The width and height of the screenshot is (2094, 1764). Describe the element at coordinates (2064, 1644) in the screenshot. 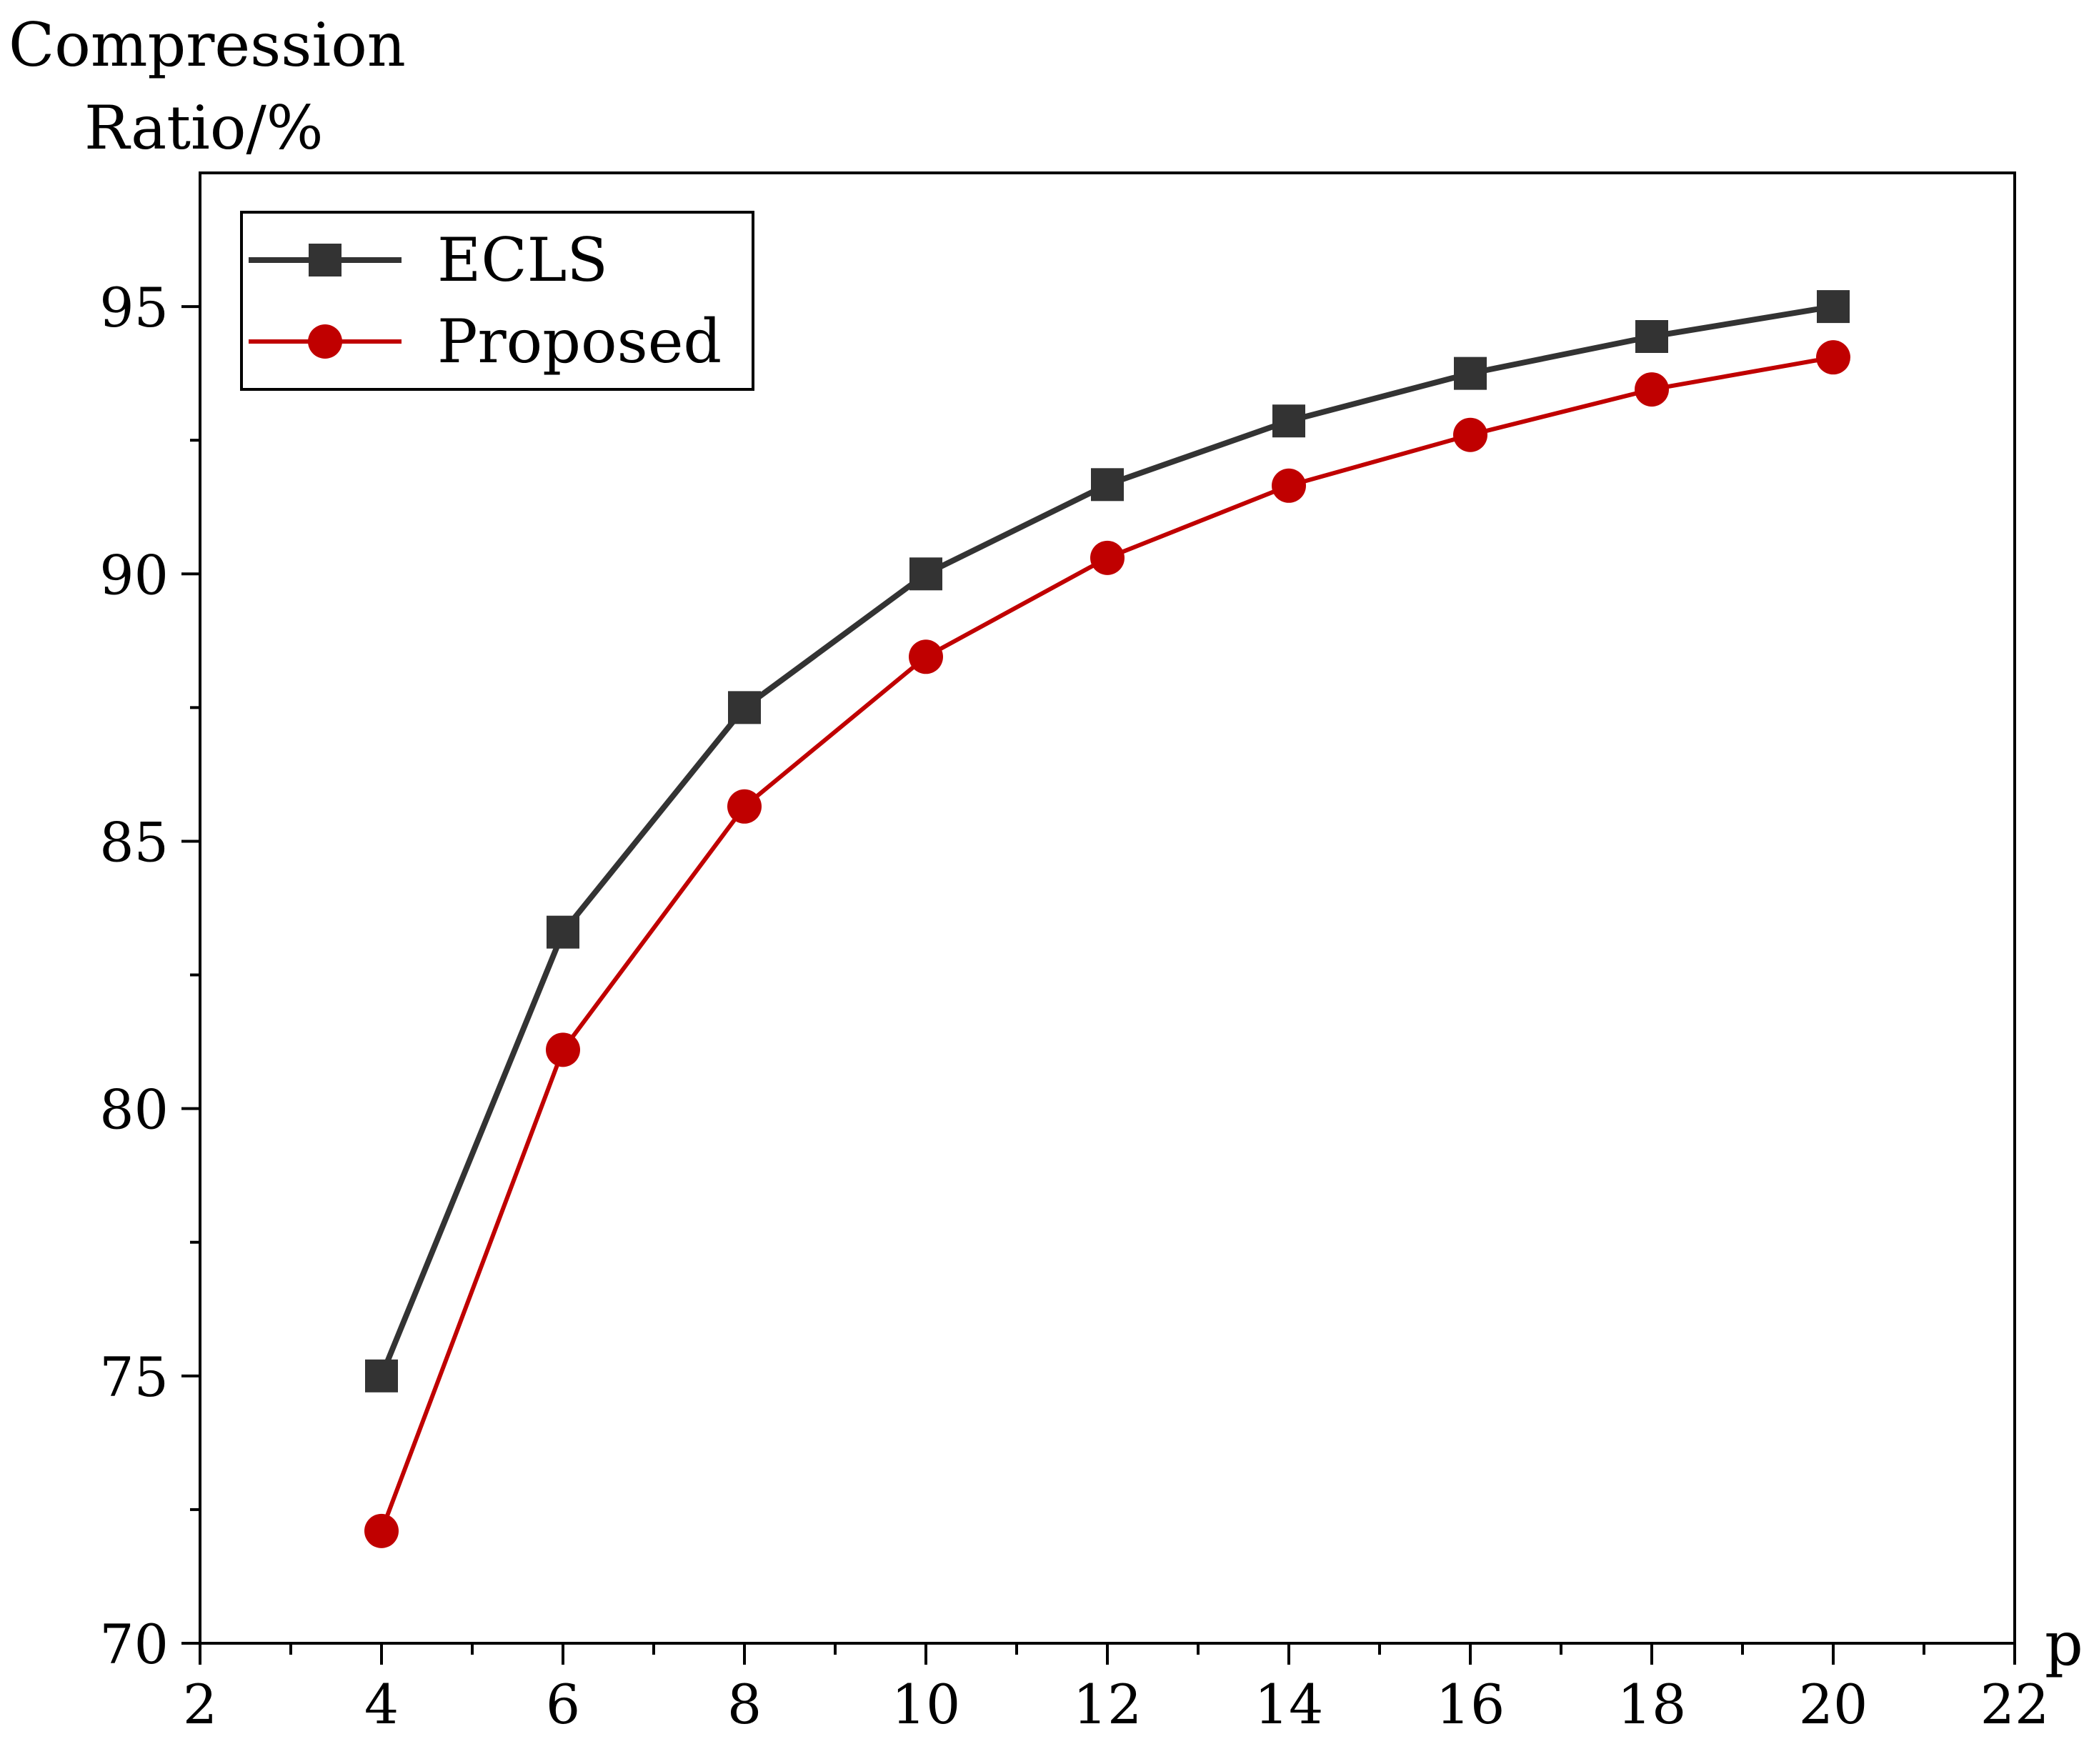

I see `x-axis-label: p` at that location.